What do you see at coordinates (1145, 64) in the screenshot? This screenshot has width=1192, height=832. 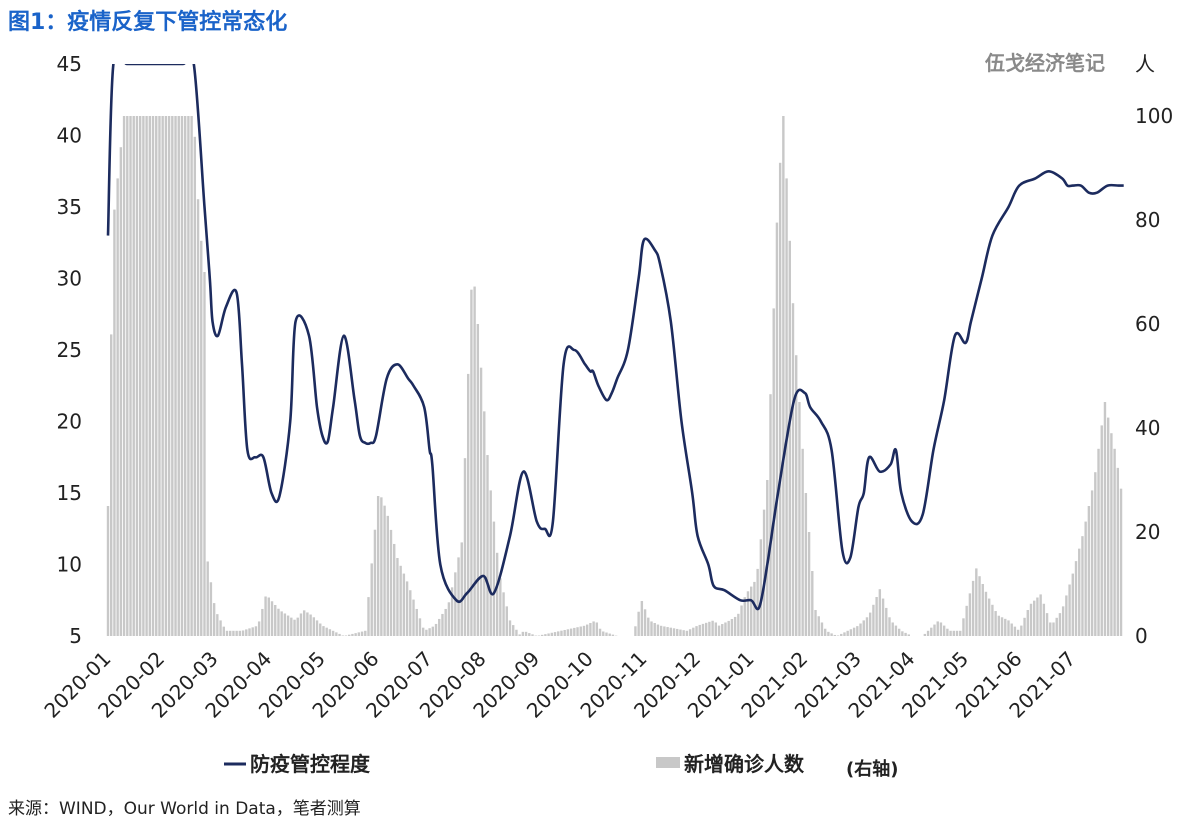 I see `right-axis-unit: 人` at bounding box center [1145, 64].